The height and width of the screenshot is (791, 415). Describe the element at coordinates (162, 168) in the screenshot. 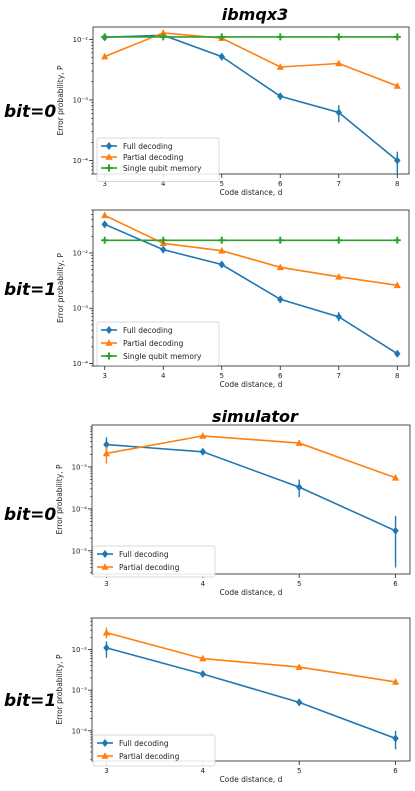

I see `legend-label: Single qubit memory` at that location.